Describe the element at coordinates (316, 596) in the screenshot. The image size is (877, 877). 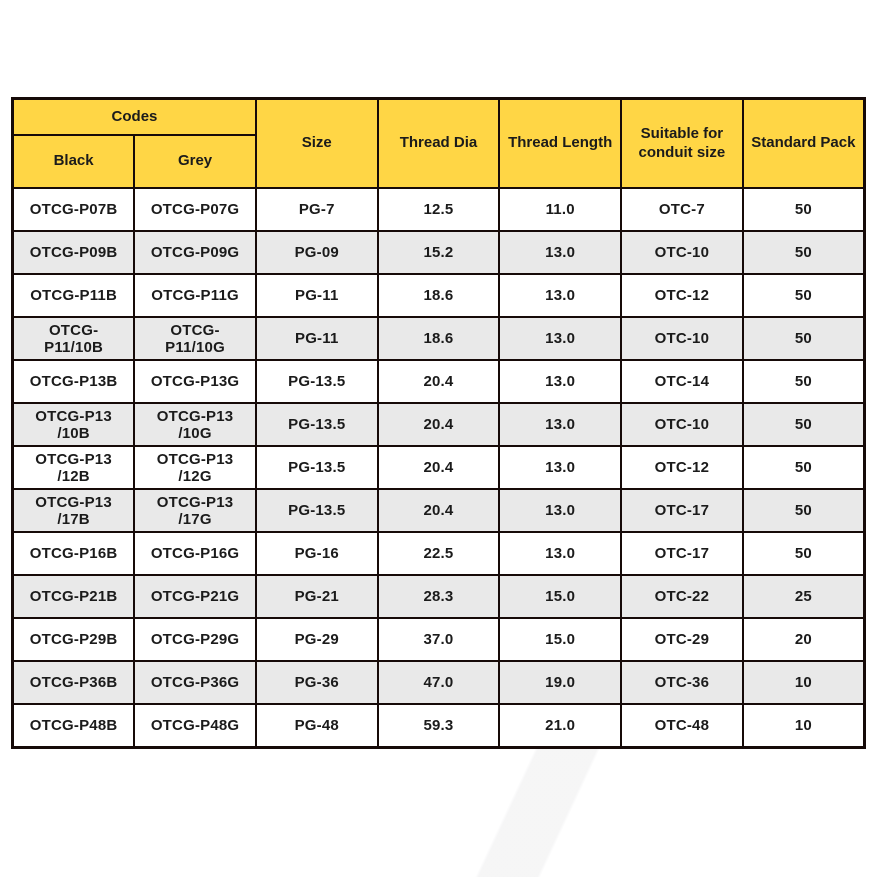
I see `table-cell: PG-21` at that location.